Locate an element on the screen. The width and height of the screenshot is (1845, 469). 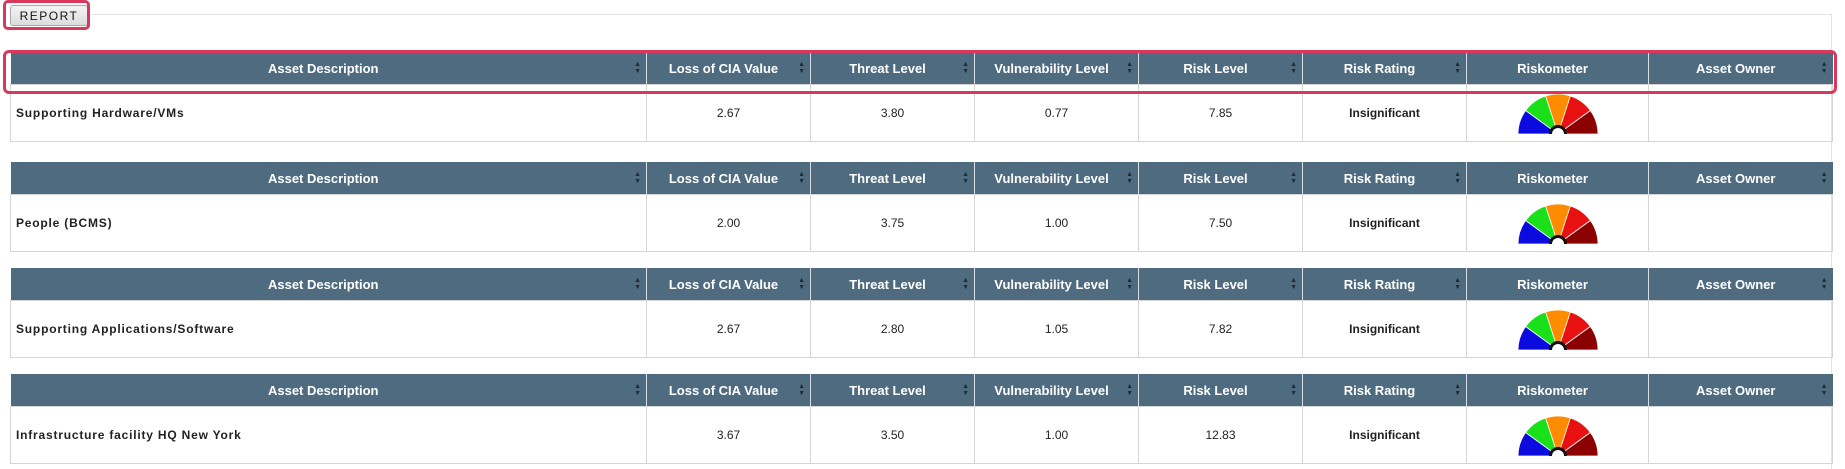
column-header-label: Vulnerability Level is located at coordinates (1051, 390).